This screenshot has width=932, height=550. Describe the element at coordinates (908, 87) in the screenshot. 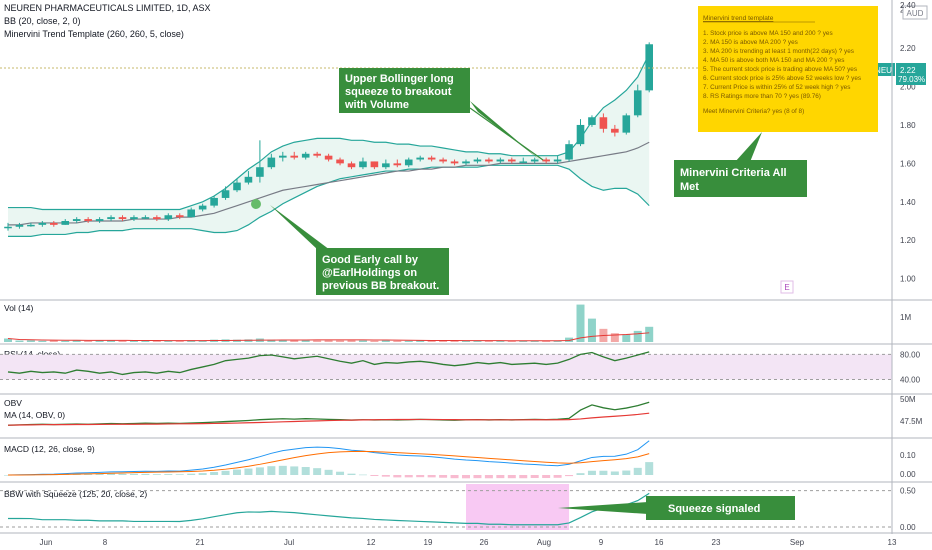

I see `price-tick-label: 2.00` at that location.